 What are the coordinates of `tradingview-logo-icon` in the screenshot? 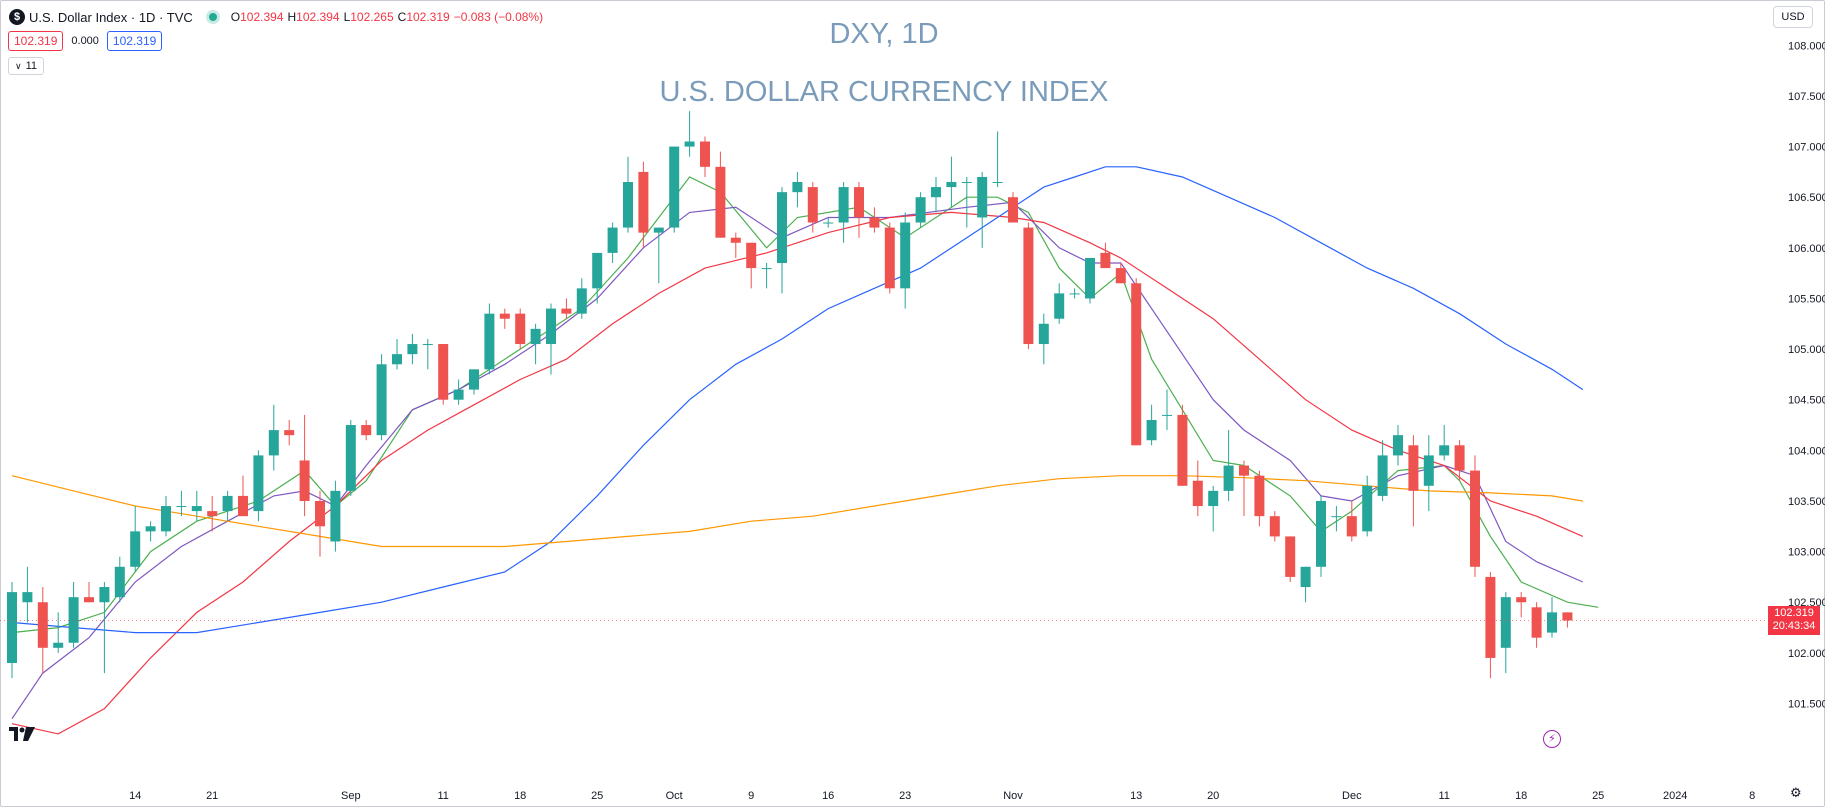 It's located at (22, 736).